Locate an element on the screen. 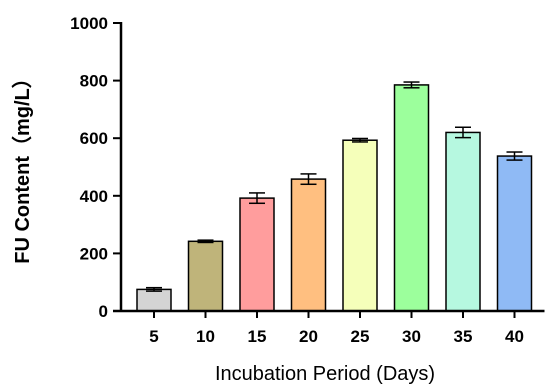  y-tick-label-200: 200 is located at coordinates (94, 253).